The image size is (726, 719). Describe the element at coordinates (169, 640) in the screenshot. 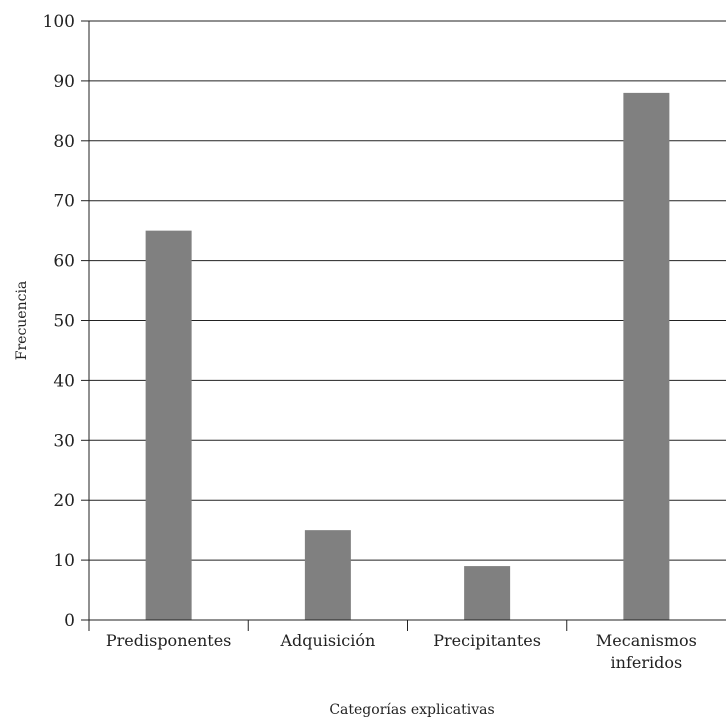

I see `x-tick-label: Predisponentes` at that location.